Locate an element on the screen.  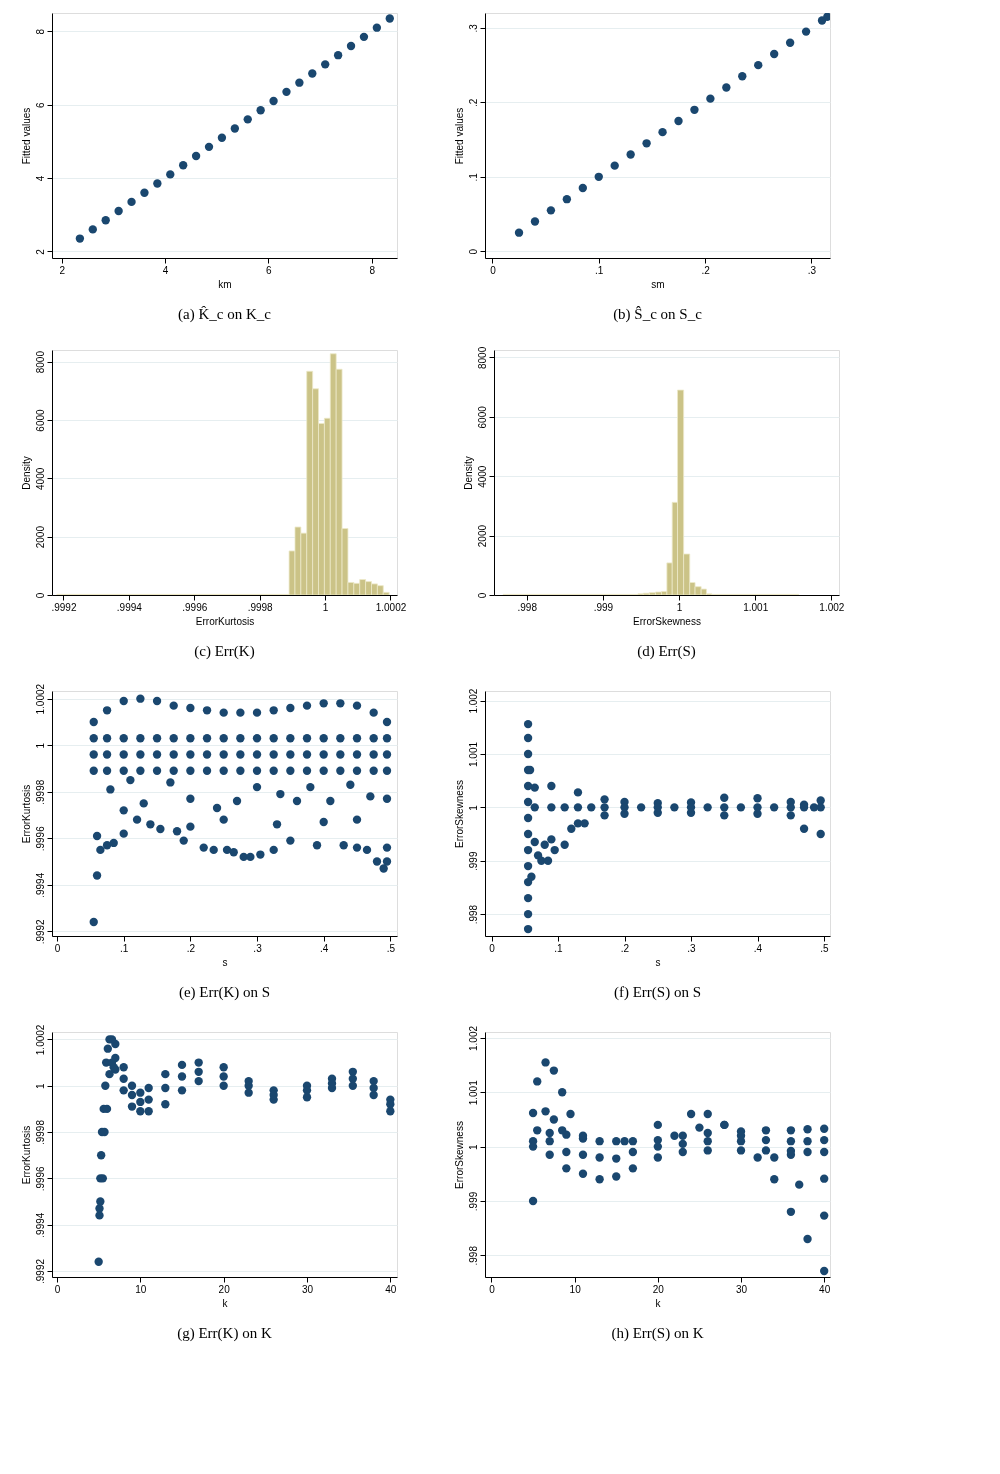
y-tick-label: .9994 is located at coordinates (40, 1225).